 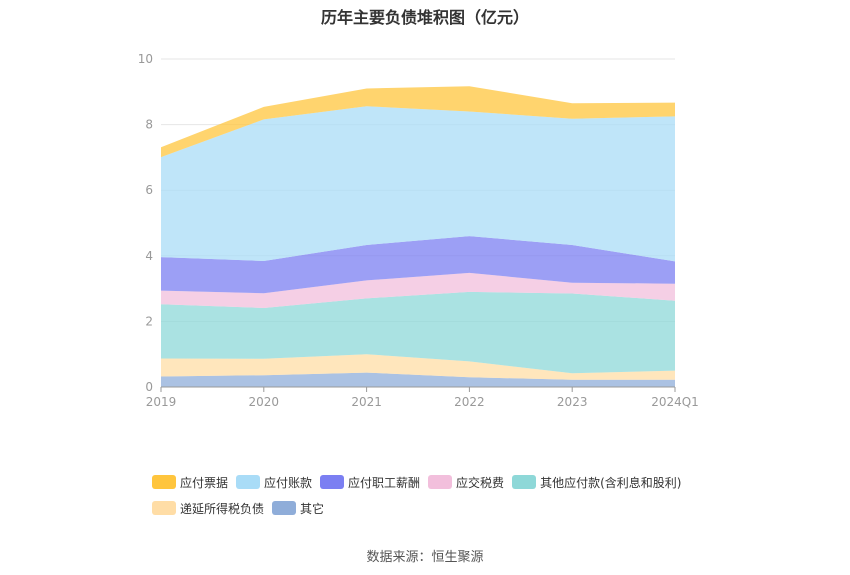 I want to click on legend-label: 递延所得税负债, so click(x=222, y=508).